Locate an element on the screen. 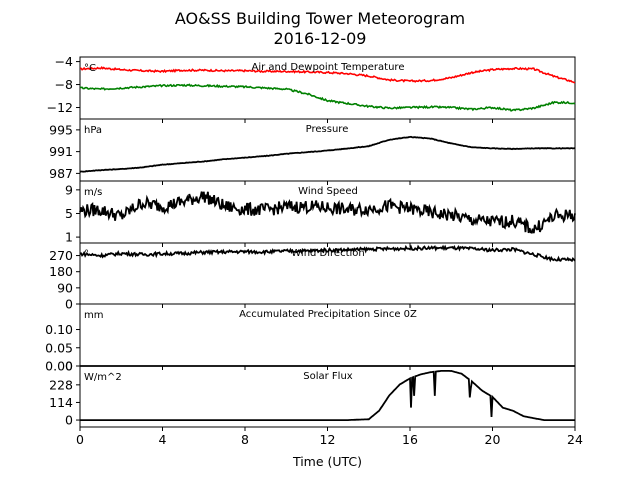 This screenshot has height=480, width=640. panel-title: Wind Direction is located at coordinates (328, 253).